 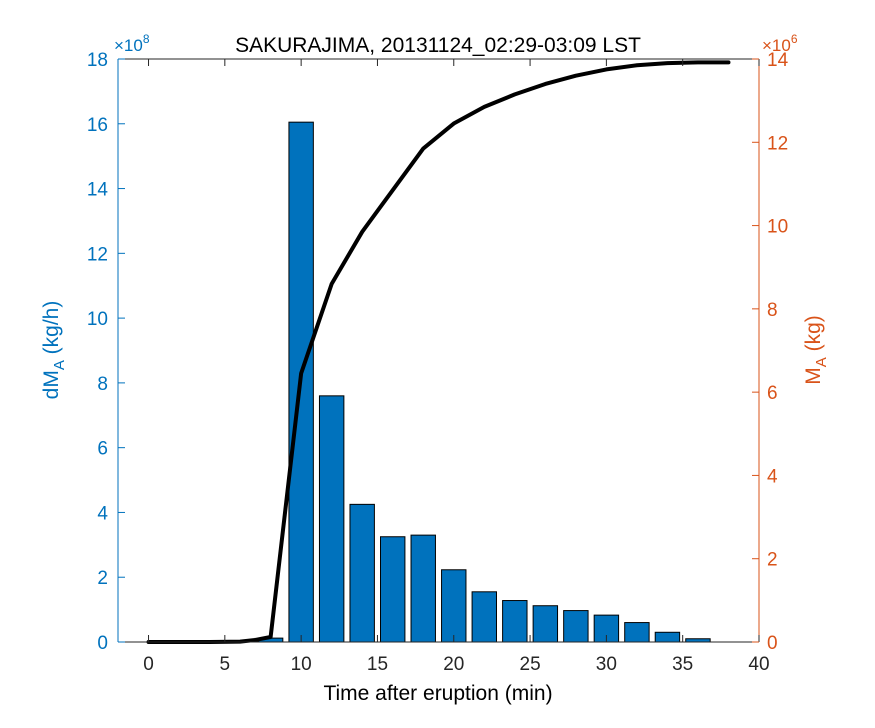 What do you see at coordinates (438, 45) in the screenshot?
I see `chart-title: SAKURAJIMA, 20131124_02:29-03:09 LST` at bounding box center [438, 45].